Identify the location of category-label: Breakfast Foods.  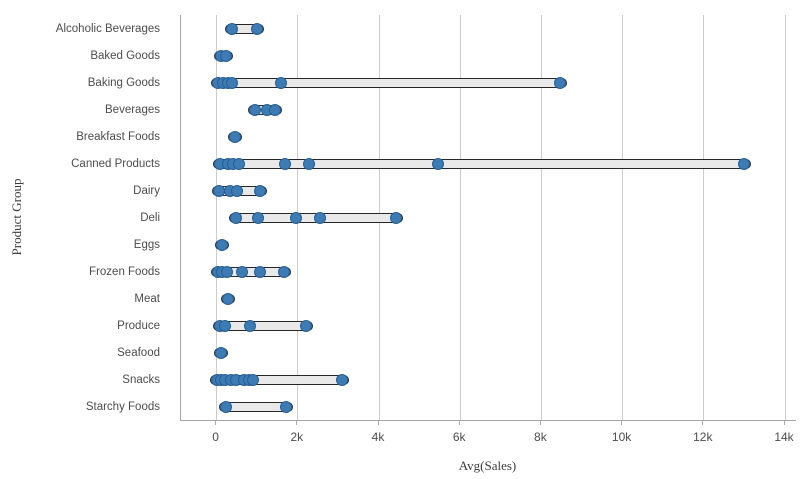
(118, 136).